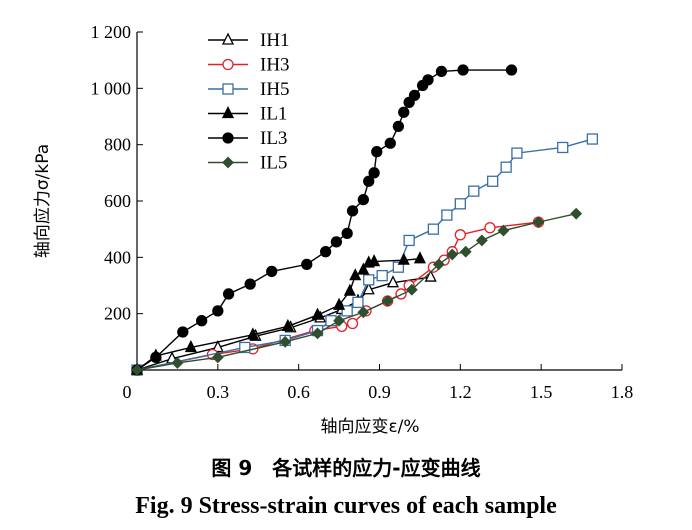 This screenshot has height=530, width=692. What do you see at coordinates (379, 392) in the screenshot?
I see `x-tick-label: 0.9` at bounding box center [379, 392].